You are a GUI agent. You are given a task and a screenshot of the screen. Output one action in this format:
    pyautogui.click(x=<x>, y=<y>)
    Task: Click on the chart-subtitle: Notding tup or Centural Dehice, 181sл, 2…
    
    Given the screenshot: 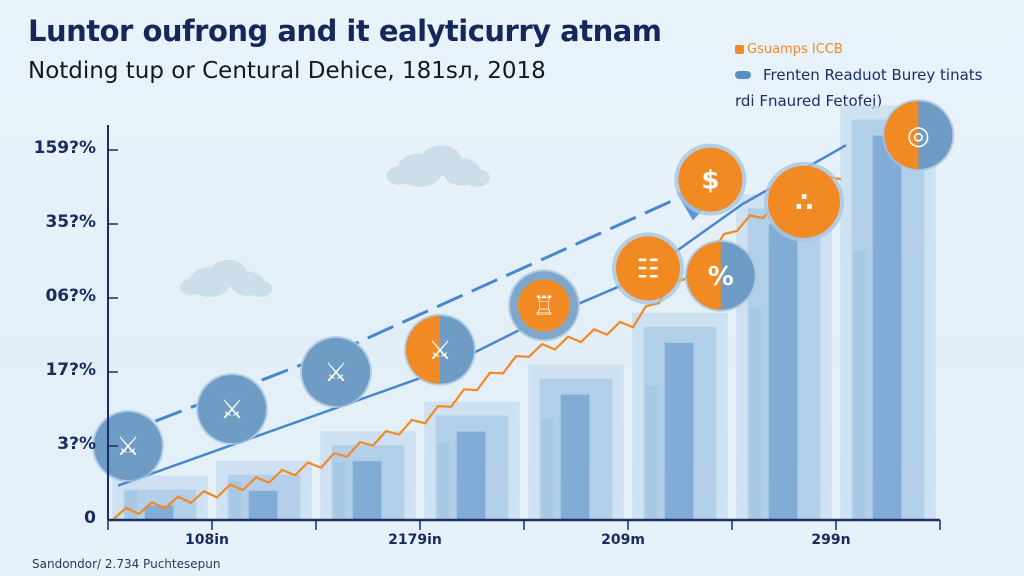 What is the action you would take?
    pyautogui.click(x=287, y=71)
    